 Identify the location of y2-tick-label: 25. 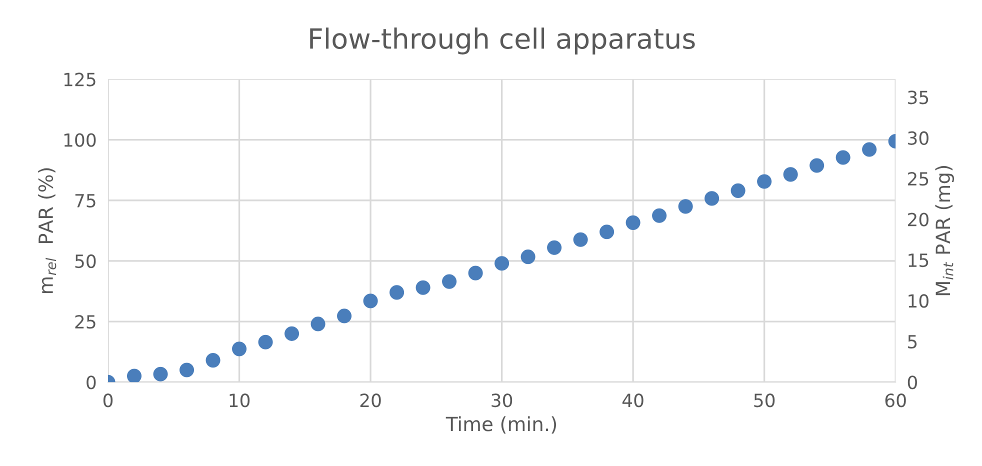
(918, 179).